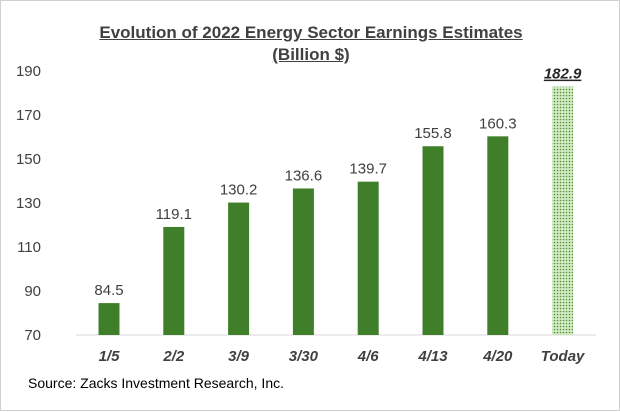 The image size is (620, 412). I want to click on y-tick-label: 170, so click(28, 115).